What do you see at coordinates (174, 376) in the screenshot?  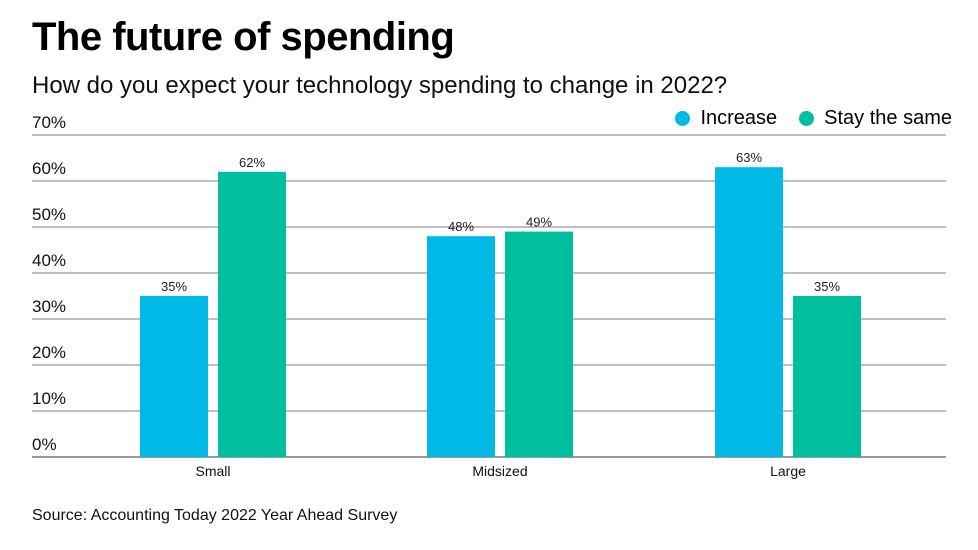 I see `bar-increase-small` at bounding box center [174, 376].